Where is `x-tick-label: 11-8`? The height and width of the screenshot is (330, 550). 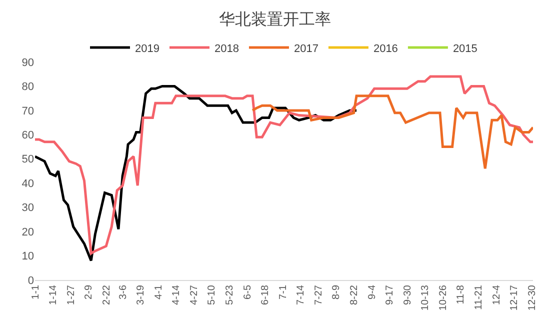 x-tick-label: 11-8 is located at coordinates (461, 294).